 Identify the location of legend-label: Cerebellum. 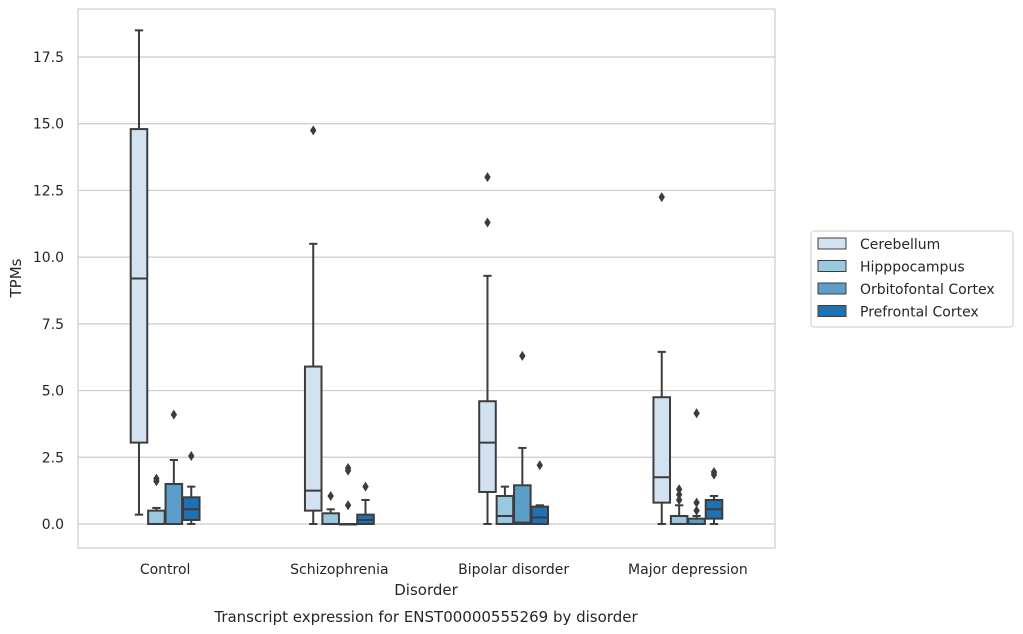
(900, 245).